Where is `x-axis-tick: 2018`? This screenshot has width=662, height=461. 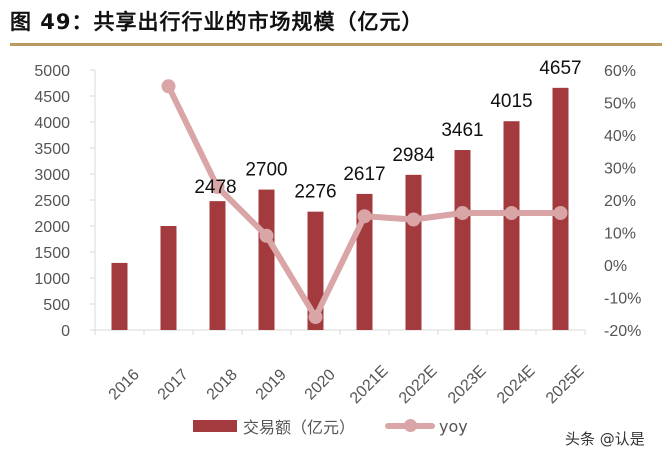
x-axis-tick: 2018 is located at coordinates (222, 384).